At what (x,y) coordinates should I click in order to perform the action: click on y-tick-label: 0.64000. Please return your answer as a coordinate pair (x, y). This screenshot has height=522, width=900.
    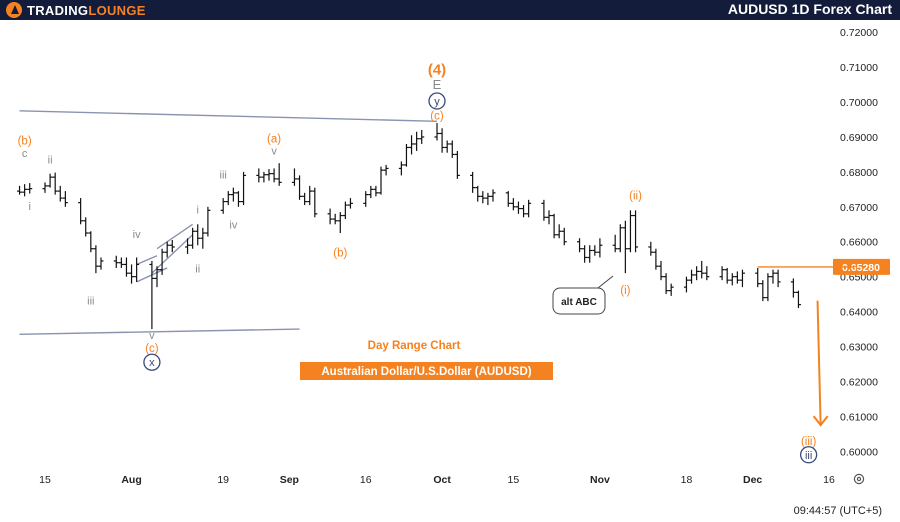
    Looking at the image, I should click on (859, 313).